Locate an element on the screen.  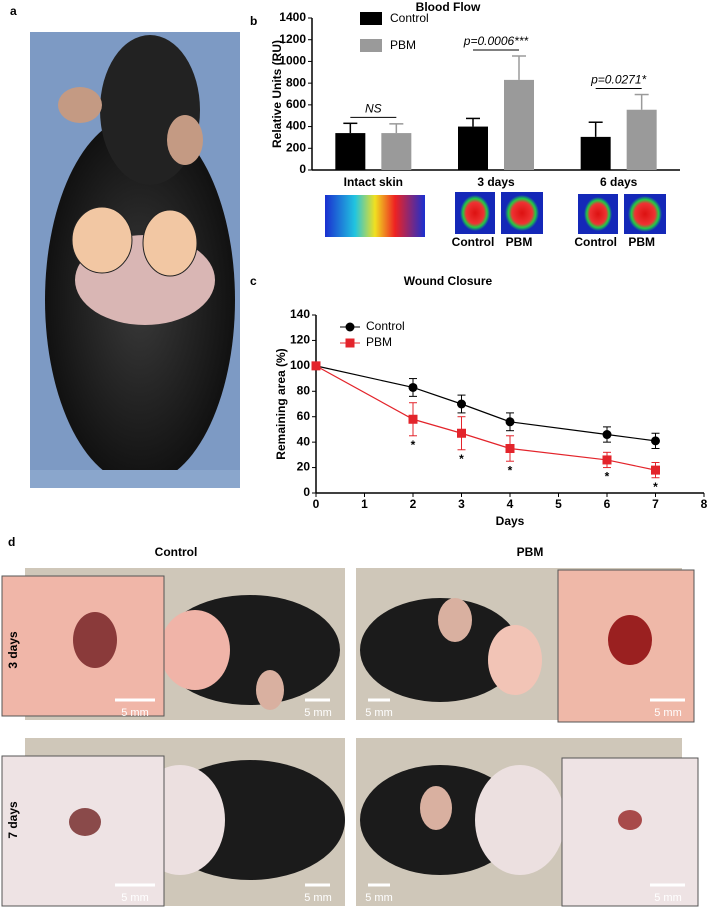
chart-title: Blood Flow is located at coordinates (448, 7).